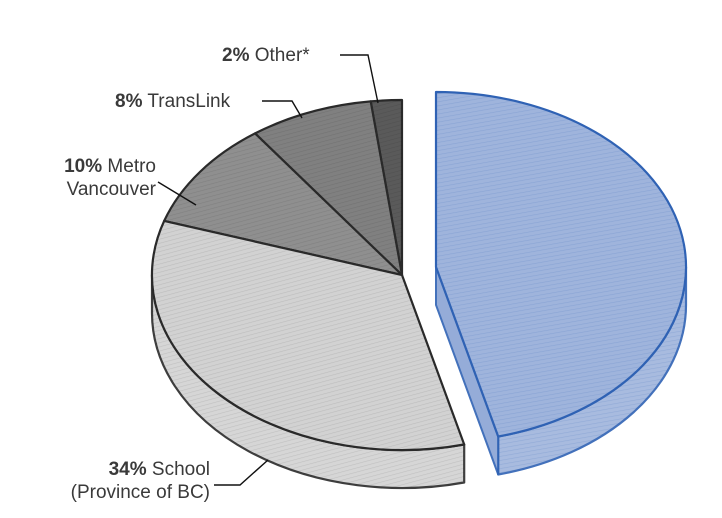  I want to click on label-translink-text: TransLink, so click(189, 101).